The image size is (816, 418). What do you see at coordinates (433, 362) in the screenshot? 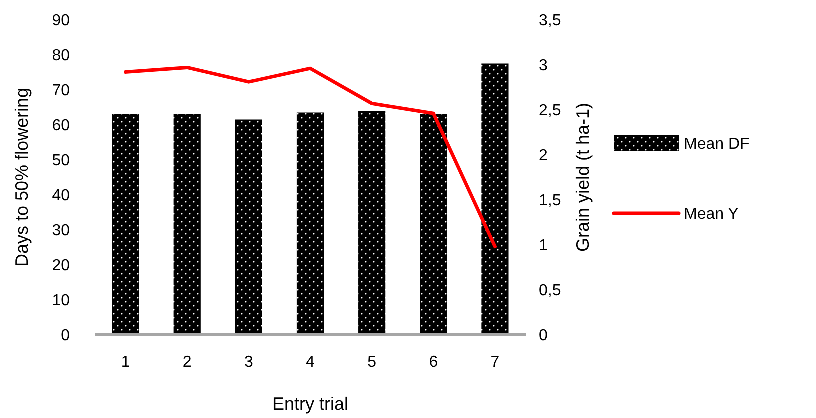
I see `x-tick-label: 6` at bounding box center [433, 362].